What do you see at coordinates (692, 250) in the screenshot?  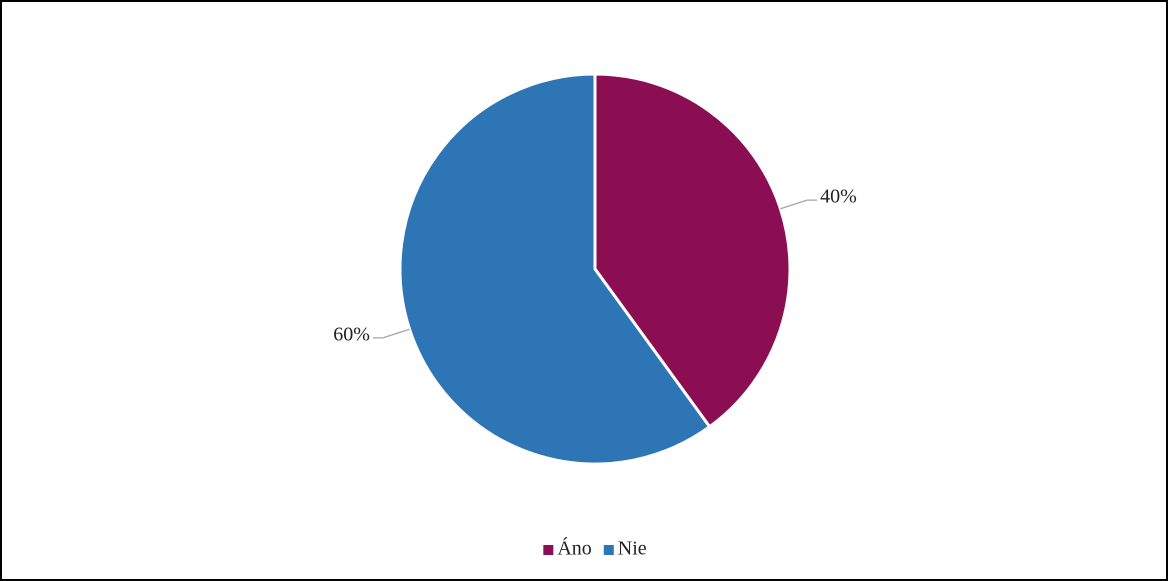 I see `pie-slice` at bounding box center [692, 250].